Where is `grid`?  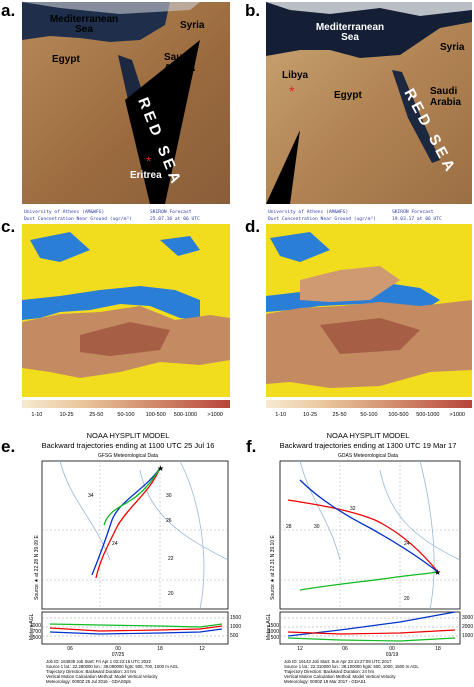
grid is located at coordinates (135, 535).